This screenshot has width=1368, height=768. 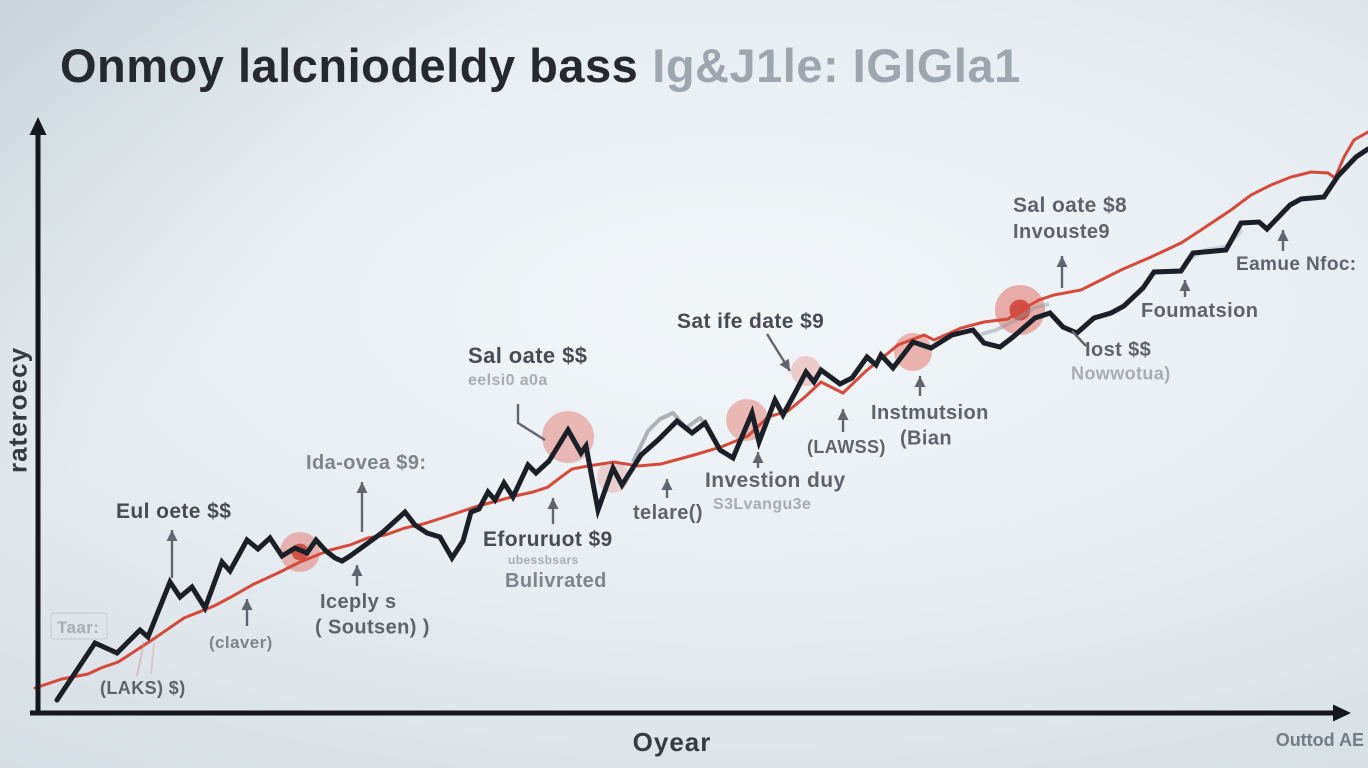 I want to click on annotation-text-ida-ovea: Ida-ovea $9:, so click(x=366, y=463).